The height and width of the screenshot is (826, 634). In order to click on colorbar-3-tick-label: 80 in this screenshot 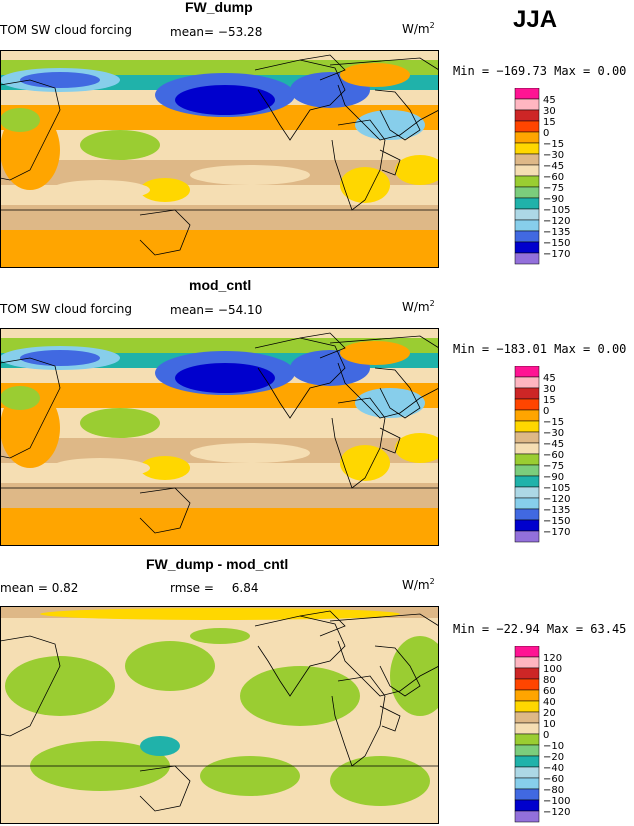, I will do `click(549, 680)`.